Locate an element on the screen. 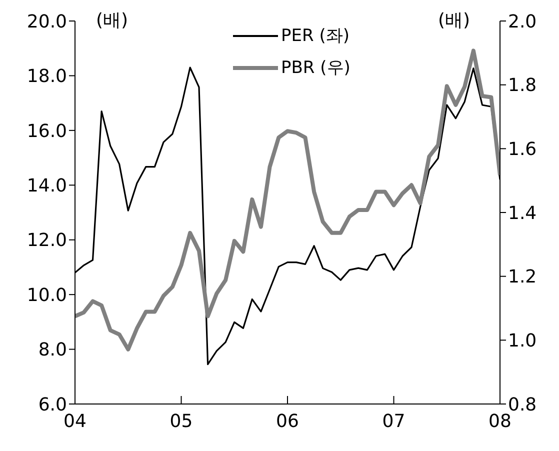 The height and width of the screenshot is (451, 559). y2-tick-label: 1.0 is located at coordinates (522, 341).